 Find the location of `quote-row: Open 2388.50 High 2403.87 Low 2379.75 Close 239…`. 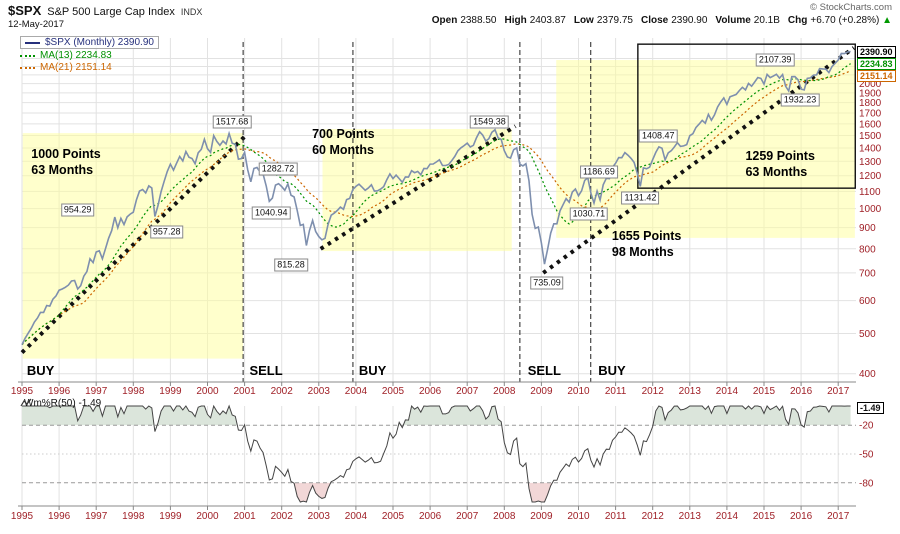

quote-row: Open 2388.50 High 2403.87 Low 2379.75 Close 239… is located at coordinates (658, 20).